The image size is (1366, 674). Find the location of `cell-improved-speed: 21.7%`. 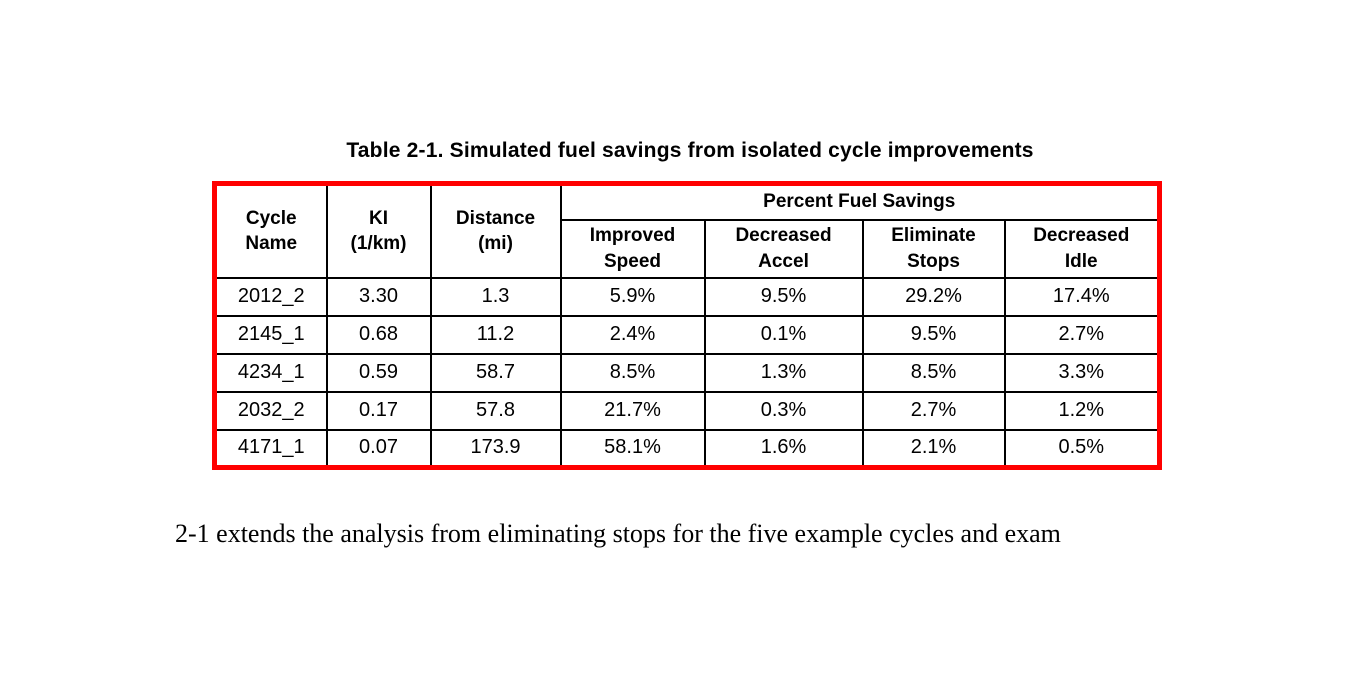

cell-improved-speed: 21.7% is located at coordinates (632, 410).